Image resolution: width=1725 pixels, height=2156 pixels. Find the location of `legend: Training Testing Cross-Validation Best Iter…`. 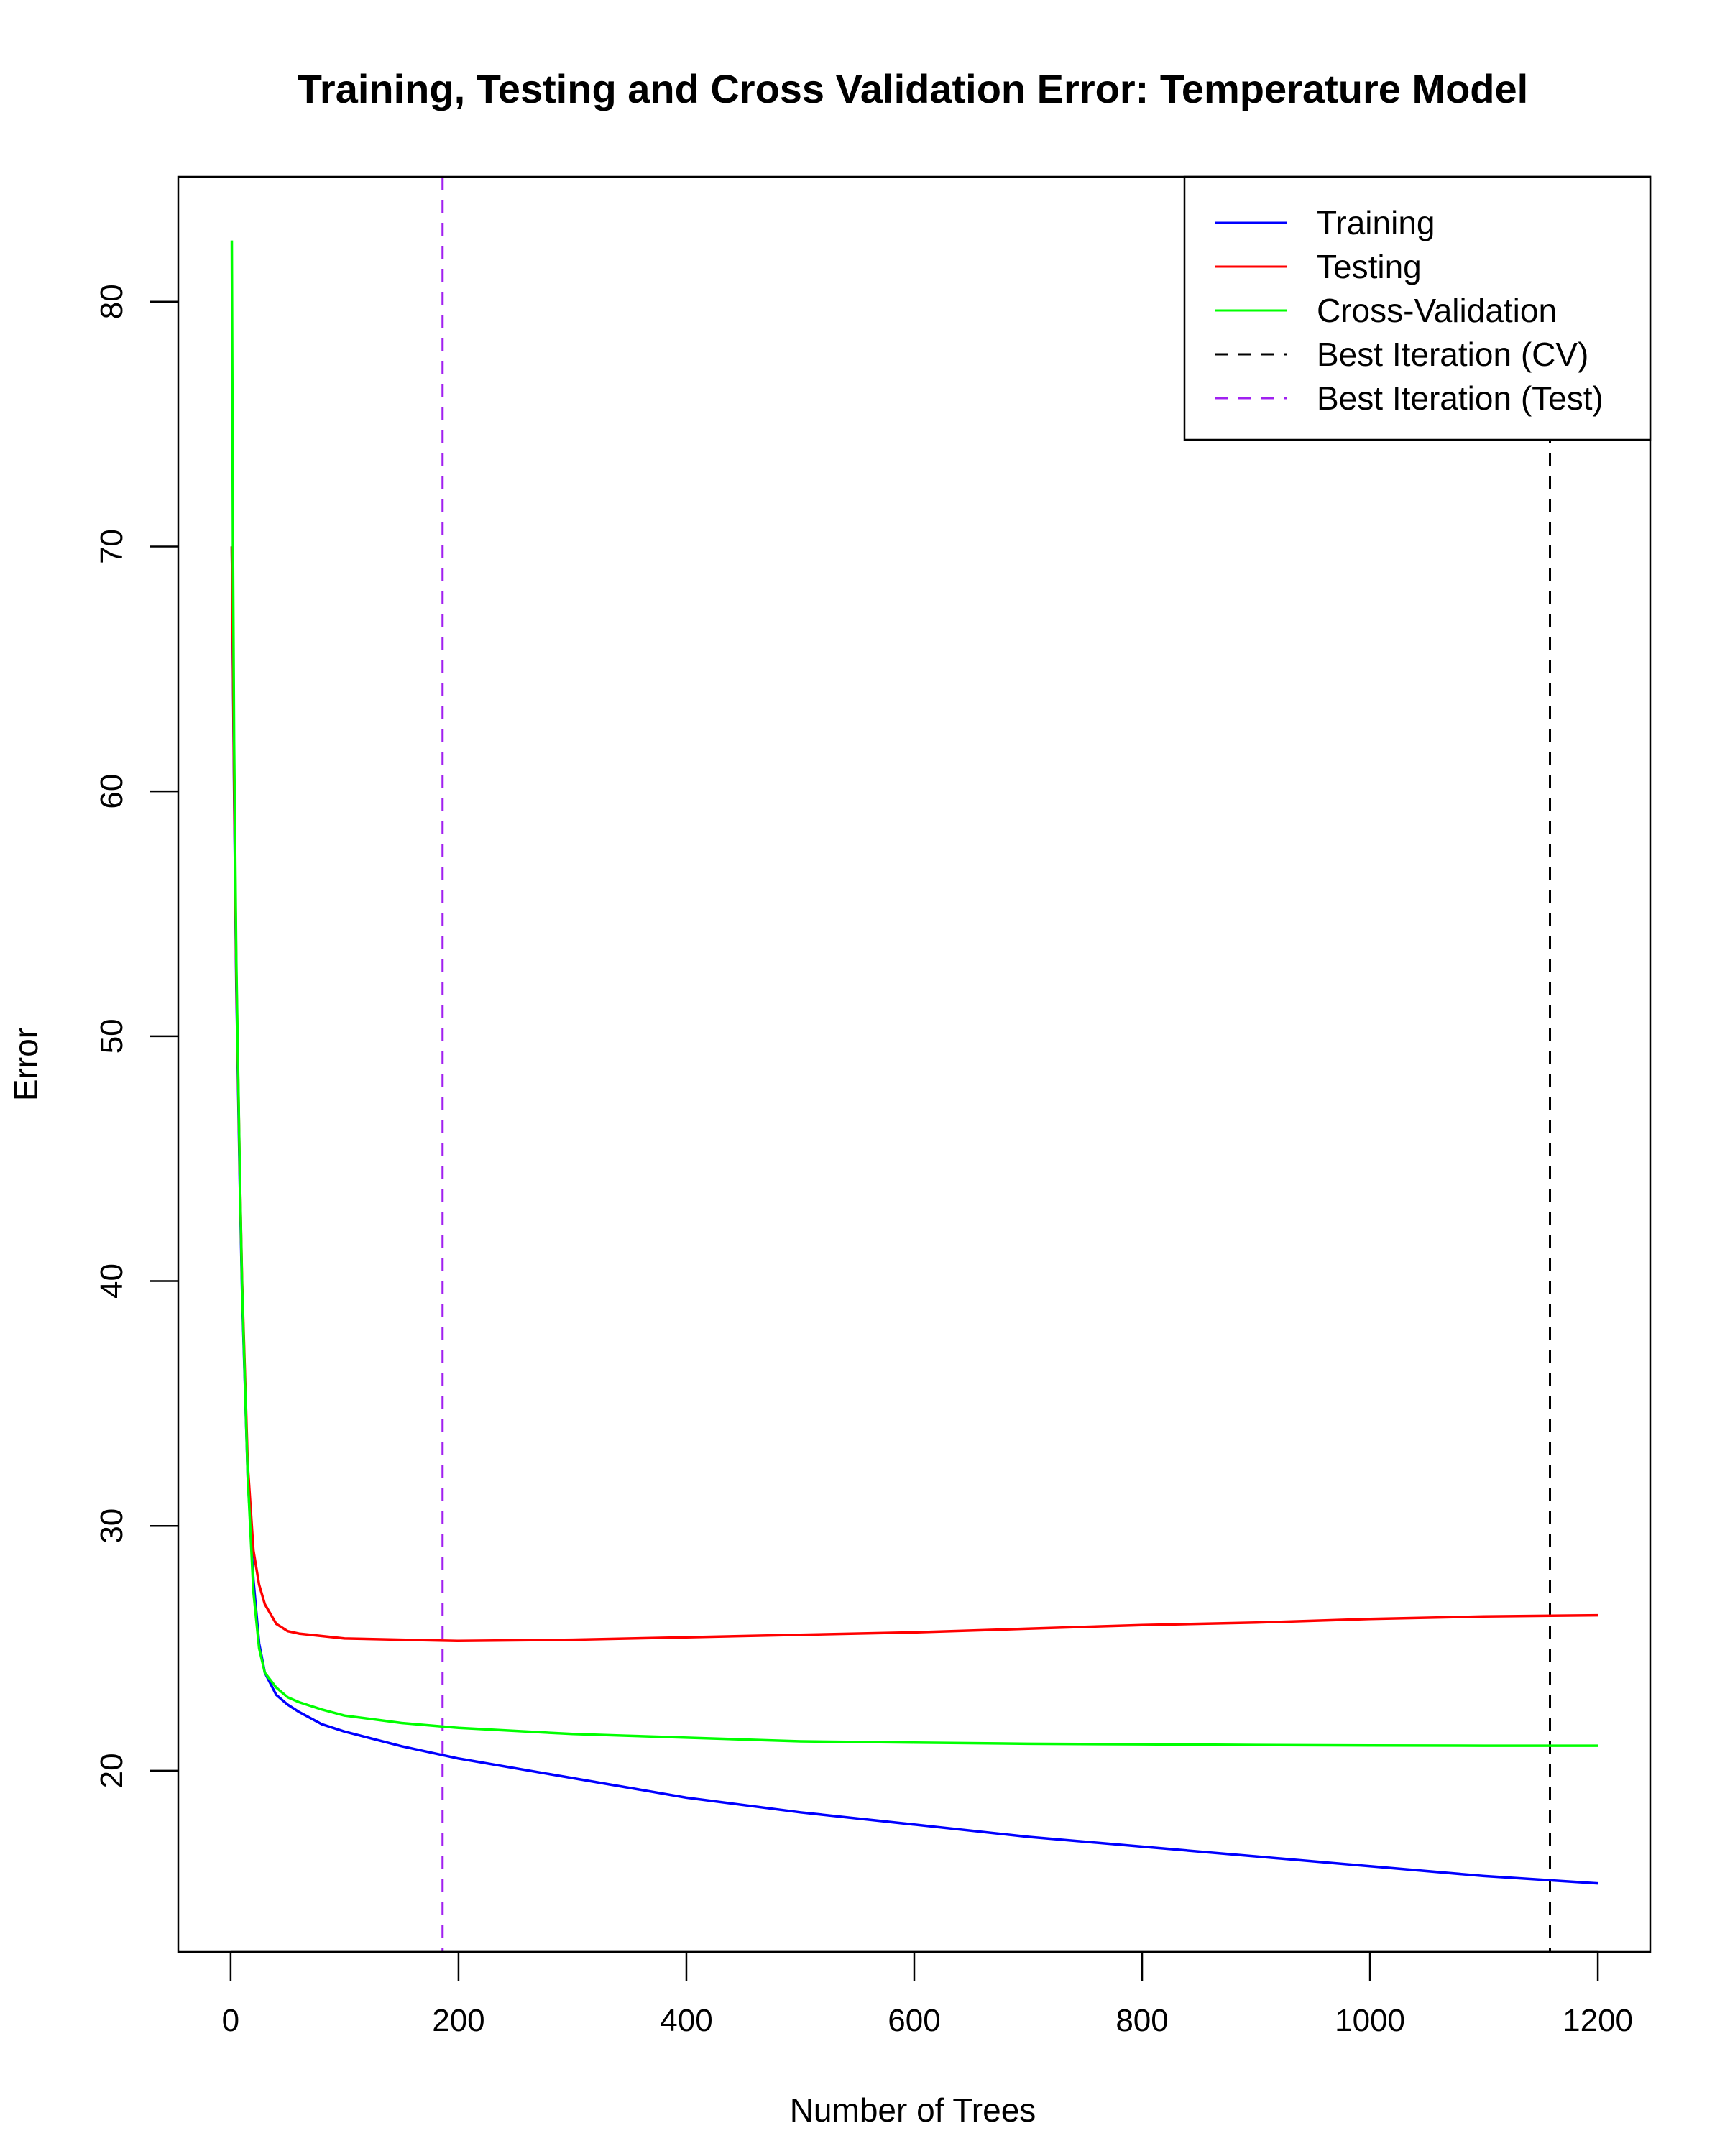

legend: Training Testing Cross-Validation Best Iter… is located at coordinates (1417, 308).